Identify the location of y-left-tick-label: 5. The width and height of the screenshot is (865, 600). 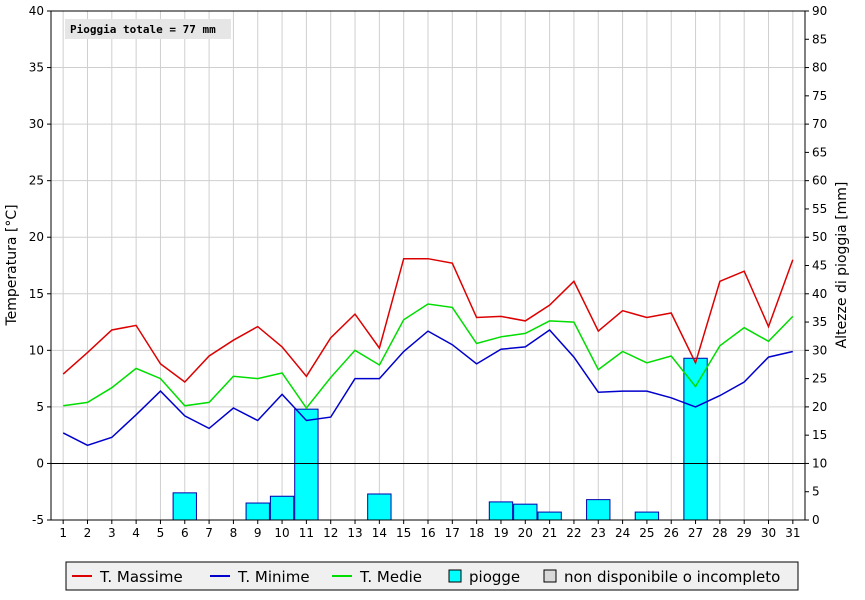
(40, 407).